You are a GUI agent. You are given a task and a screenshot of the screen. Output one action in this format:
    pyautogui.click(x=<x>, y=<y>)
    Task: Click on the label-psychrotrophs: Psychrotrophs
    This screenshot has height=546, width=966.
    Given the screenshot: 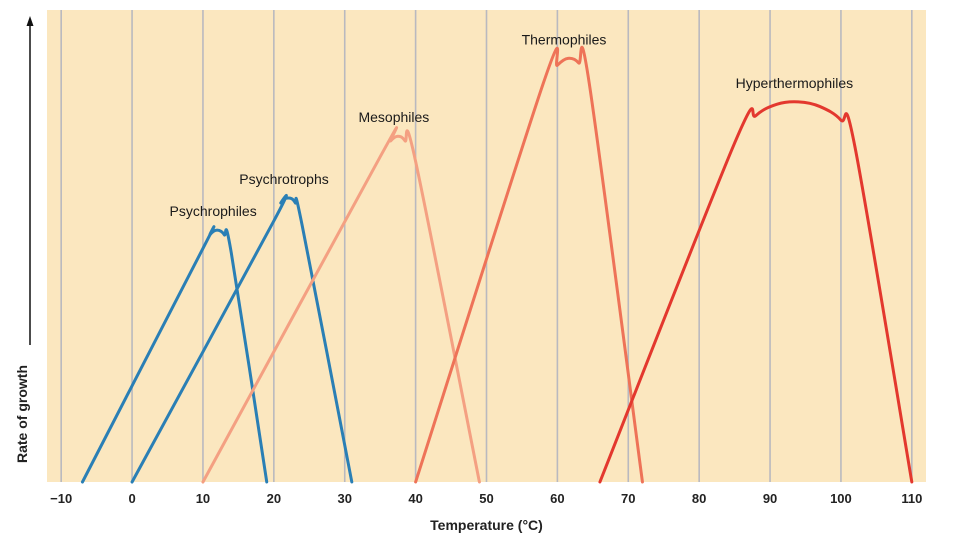 What is the action you would take?
    pyautogui.click(x=283, y=179)
    